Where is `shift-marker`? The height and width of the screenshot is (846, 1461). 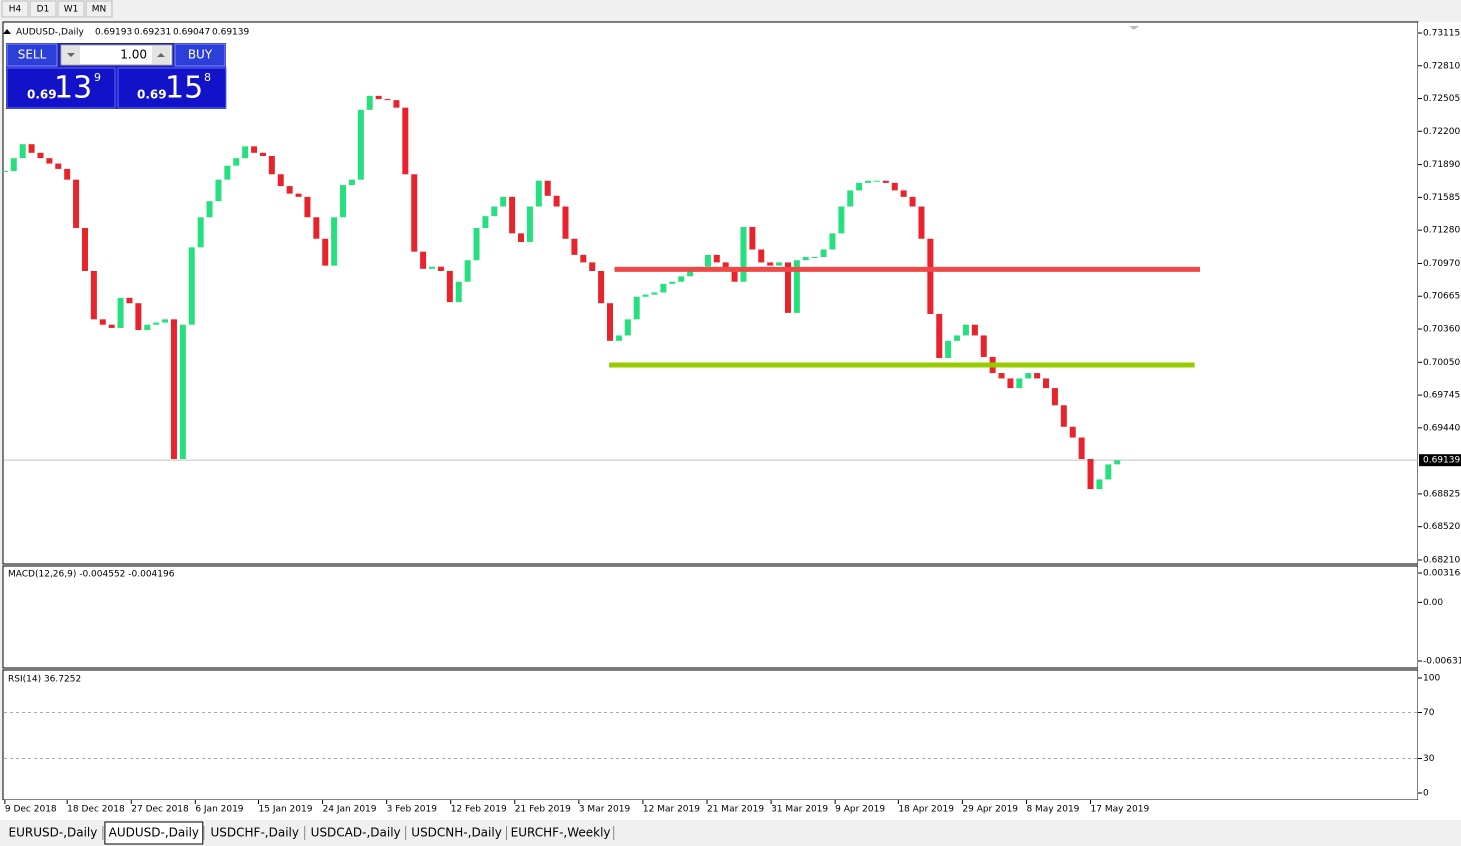 shift-marker is located at coordinates (1134, 28).